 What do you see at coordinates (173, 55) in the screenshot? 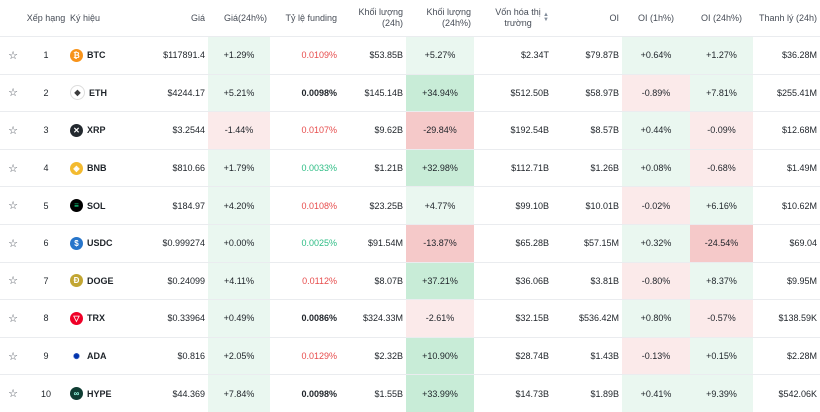
I see `price-cell: $117891.4` at bounding box center [173, 55].